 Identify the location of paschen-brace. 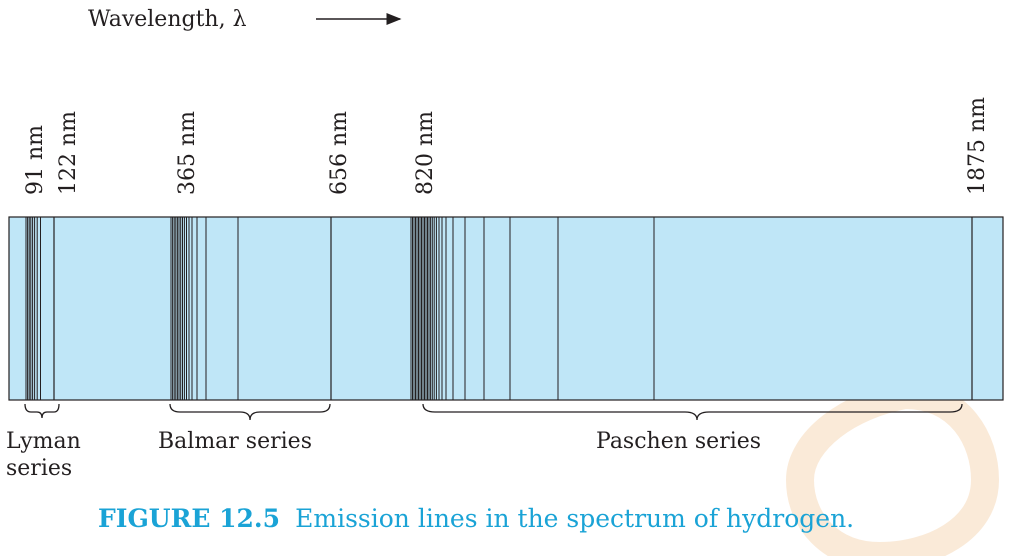
(692, 412).